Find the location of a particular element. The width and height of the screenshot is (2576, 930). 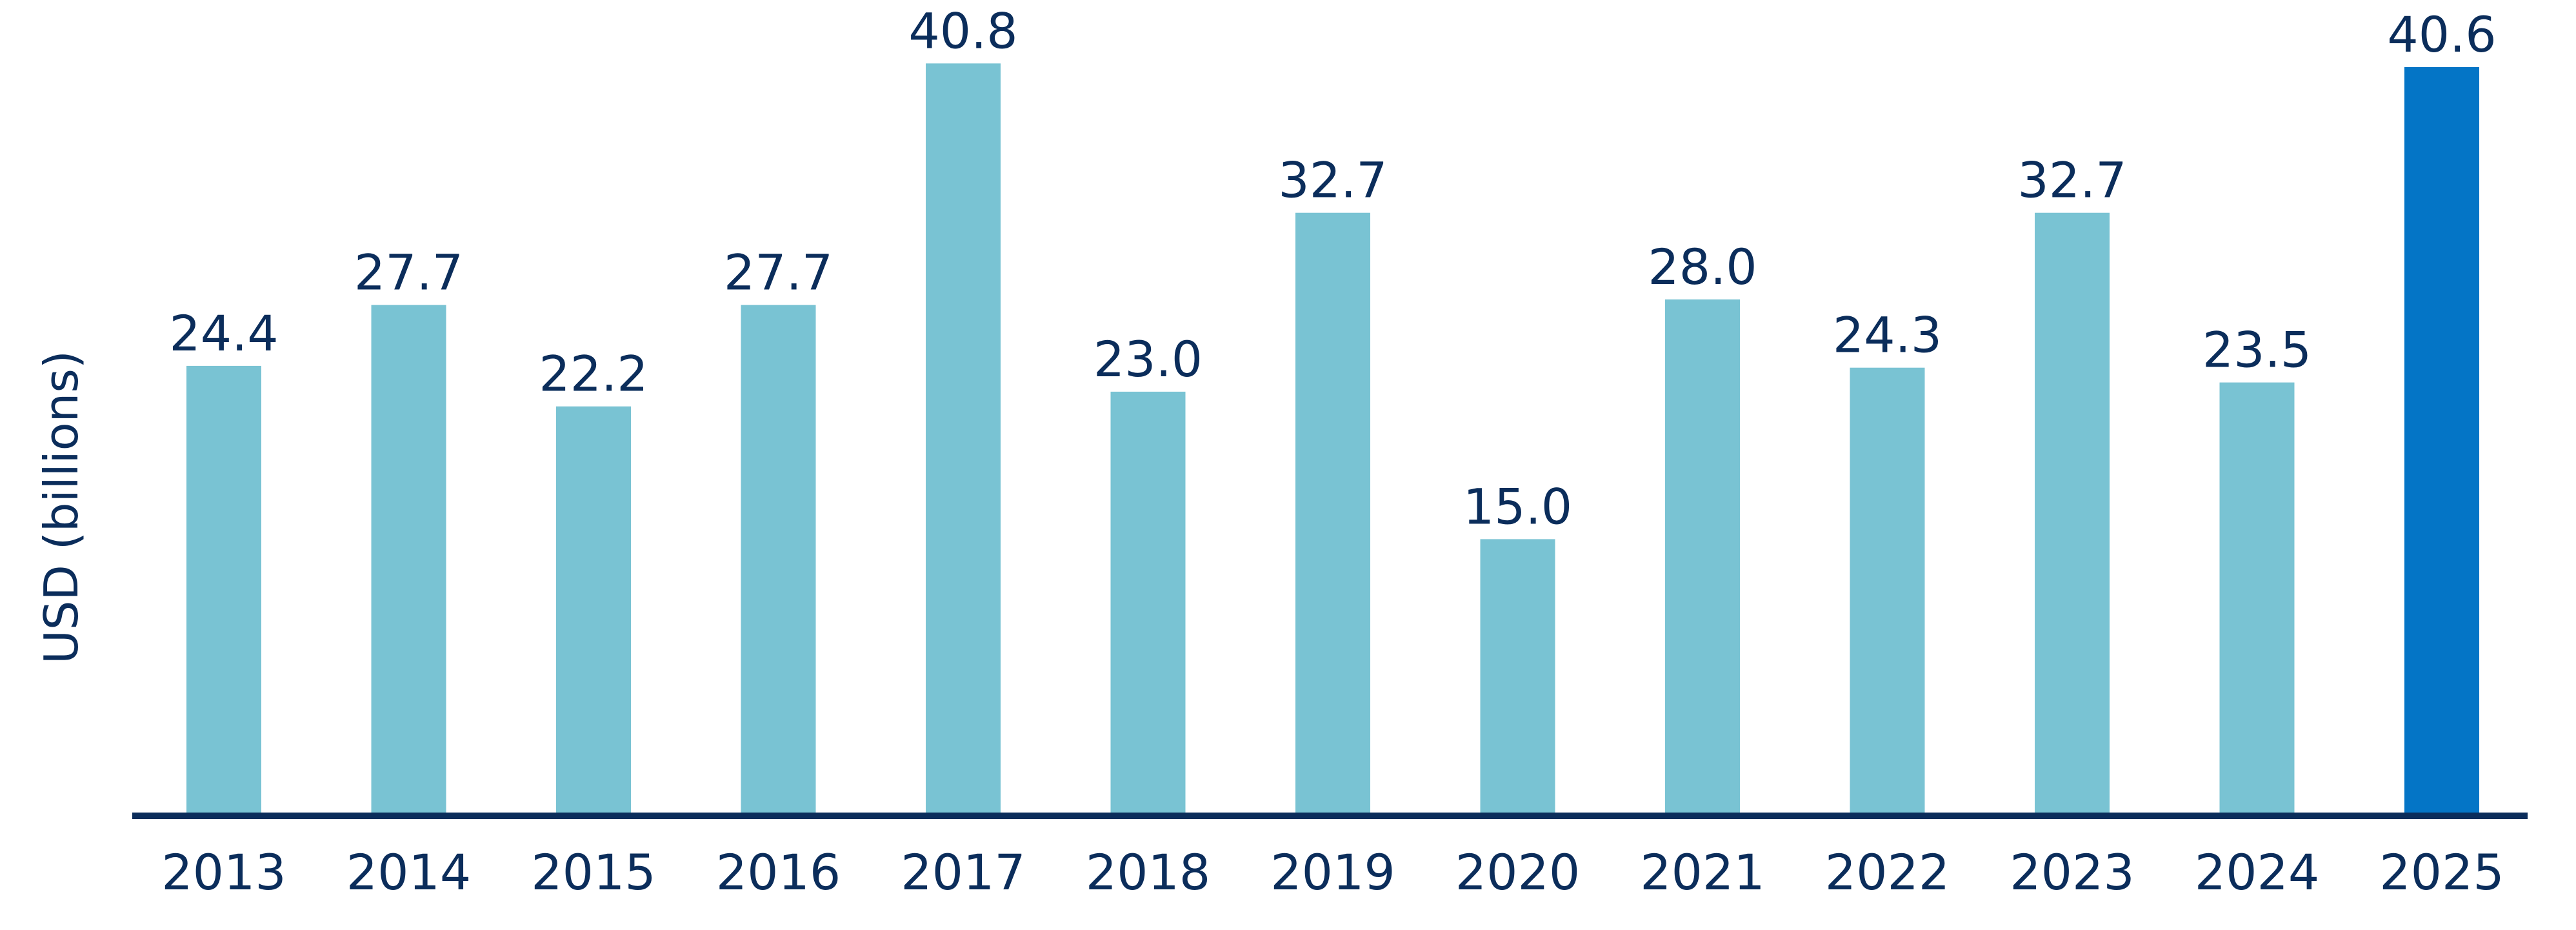

value-label-2022: 24.3 is located at coordinates (1887, 336).